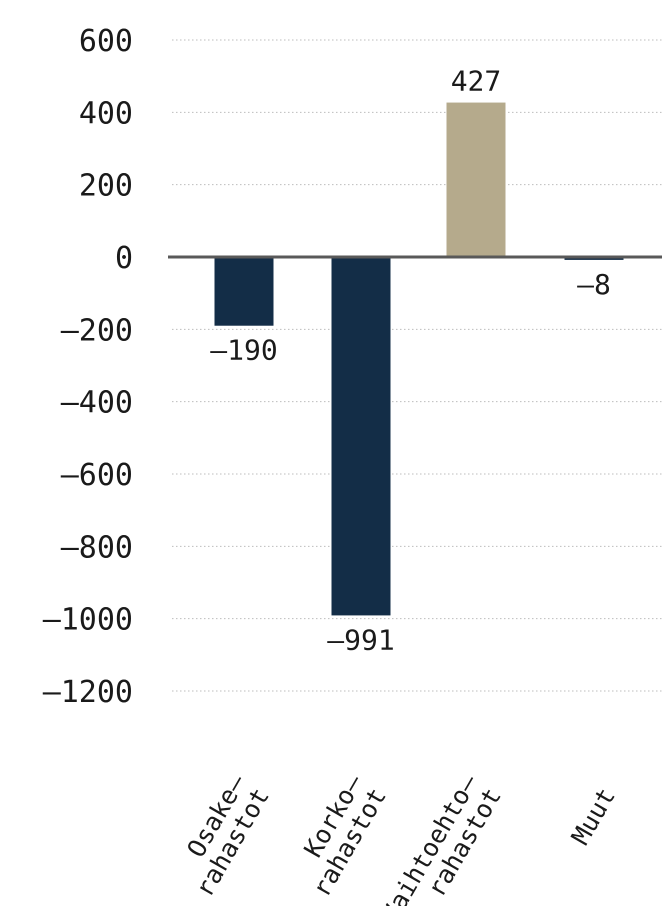  I want to click on y-tick-label: –200, so click(97, 330).